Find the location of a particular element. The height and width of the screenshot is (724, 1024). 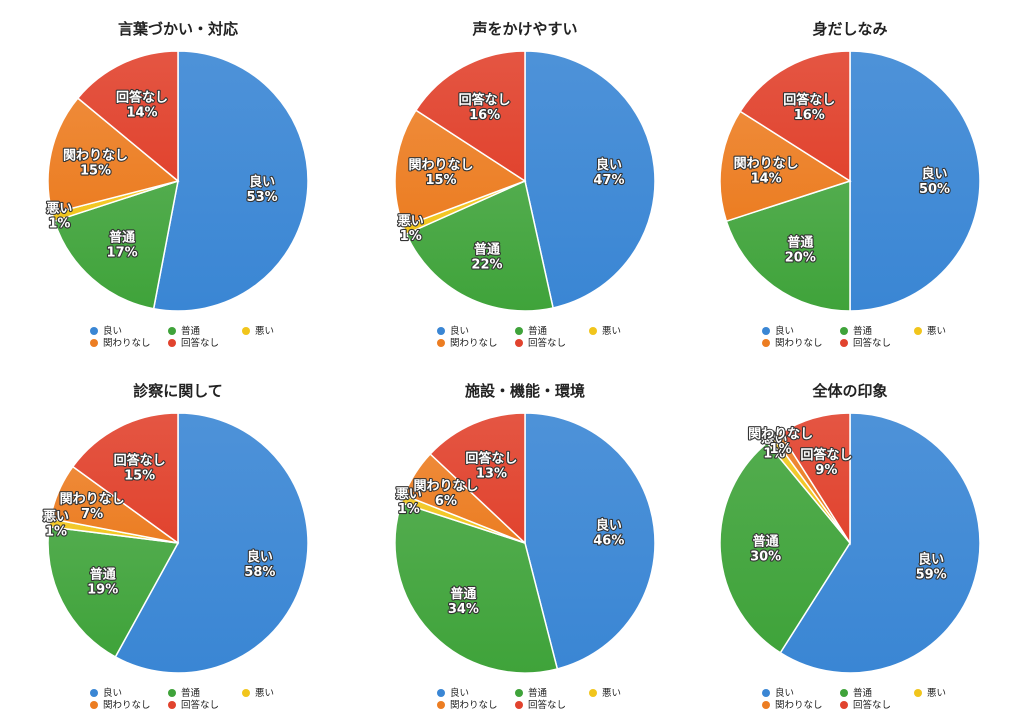

slice-value-label: 30% is located at coordinates (765, 556).